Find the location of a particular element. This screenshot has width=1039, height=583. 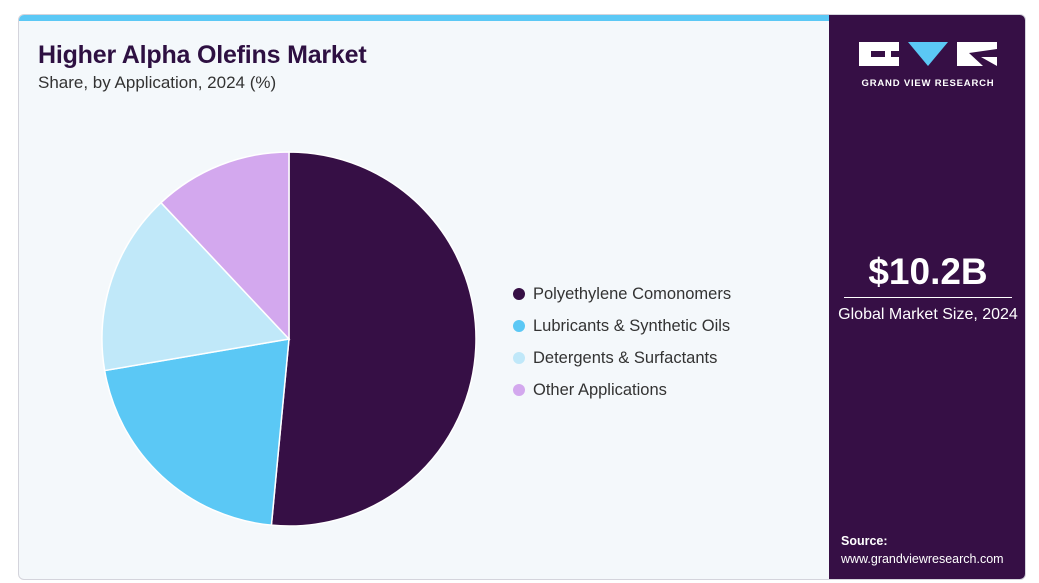

chart-title: Higher Alpha Olefins Market is located at coordinates (202, 55).